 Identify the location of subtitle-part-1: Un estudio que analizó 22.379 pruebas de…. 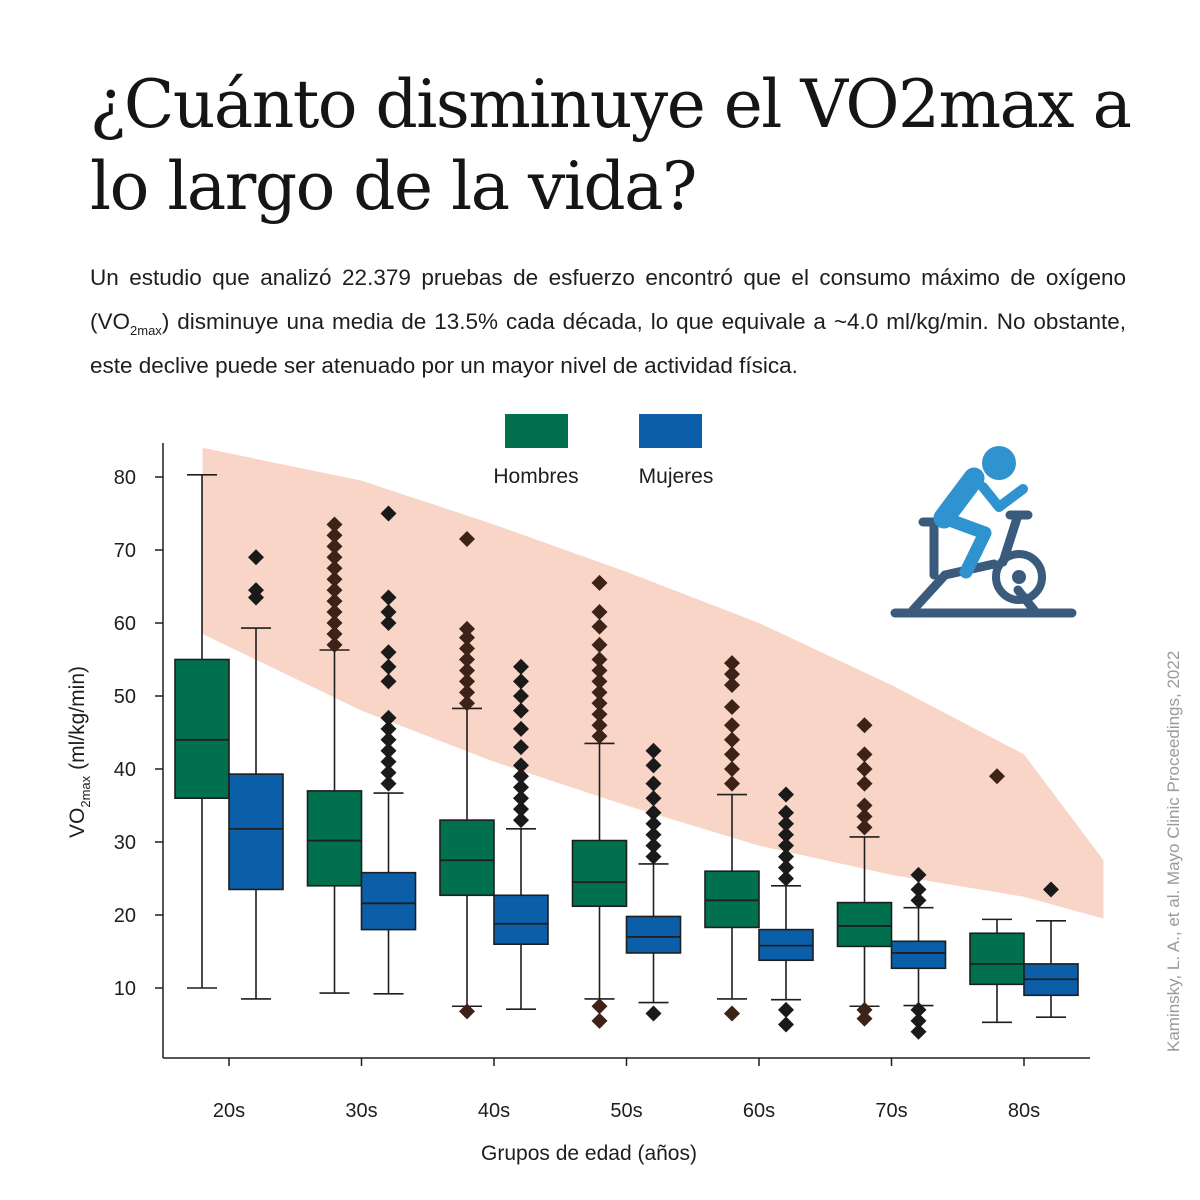
(608, 299).